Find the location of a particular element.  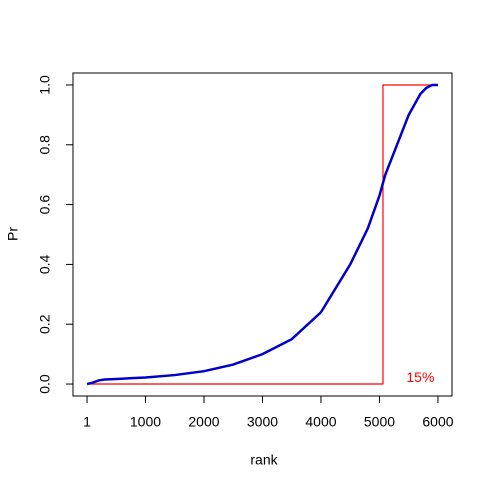

x-tick-label: 3000 is located at coordinates (262, 422).